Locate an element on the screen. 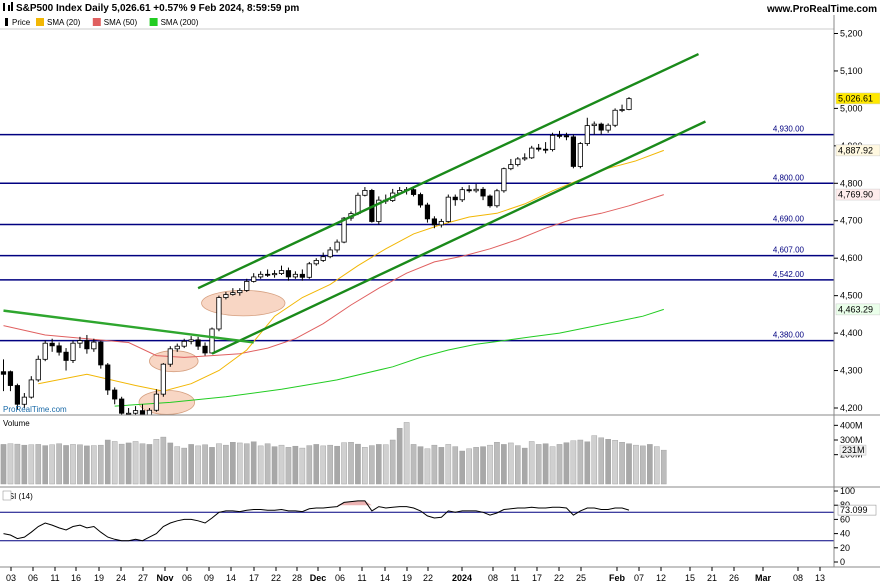 The image size is (880, 587). legend-label: Price is located at coordinates (21, 22).